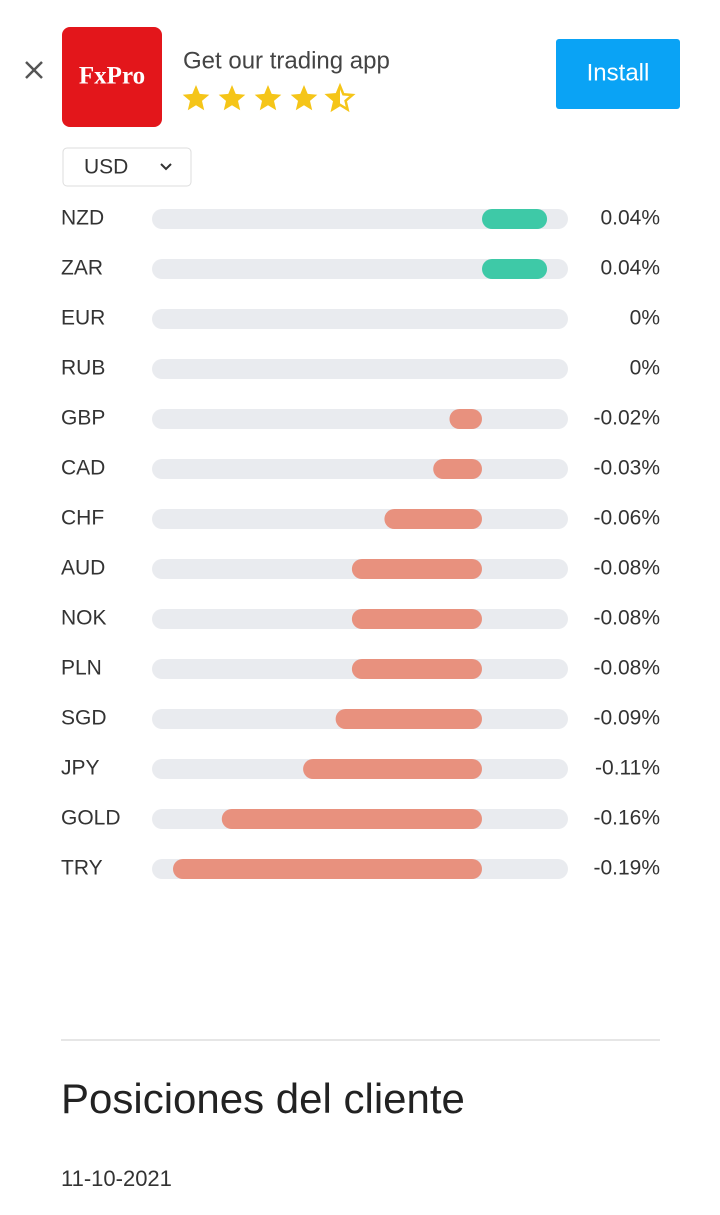 The image size is (720, 1215). What do you see at coordinates (166, 167) in the screenshot?
I see `dropdown-arrow` at bounding box center [166, 167].